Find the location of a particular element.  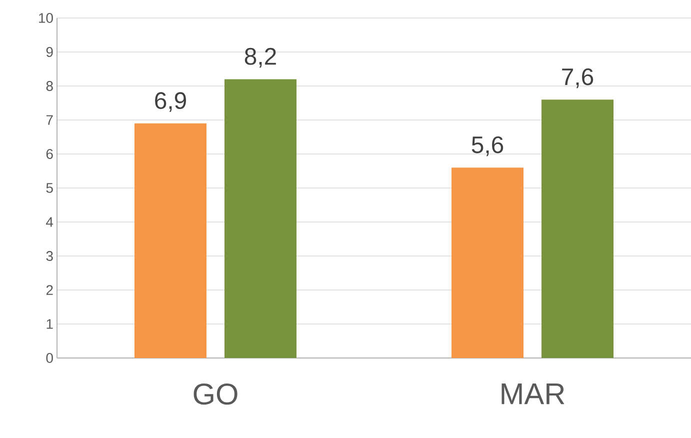

data-label: 6,9 is located at coordinates (170, 102).